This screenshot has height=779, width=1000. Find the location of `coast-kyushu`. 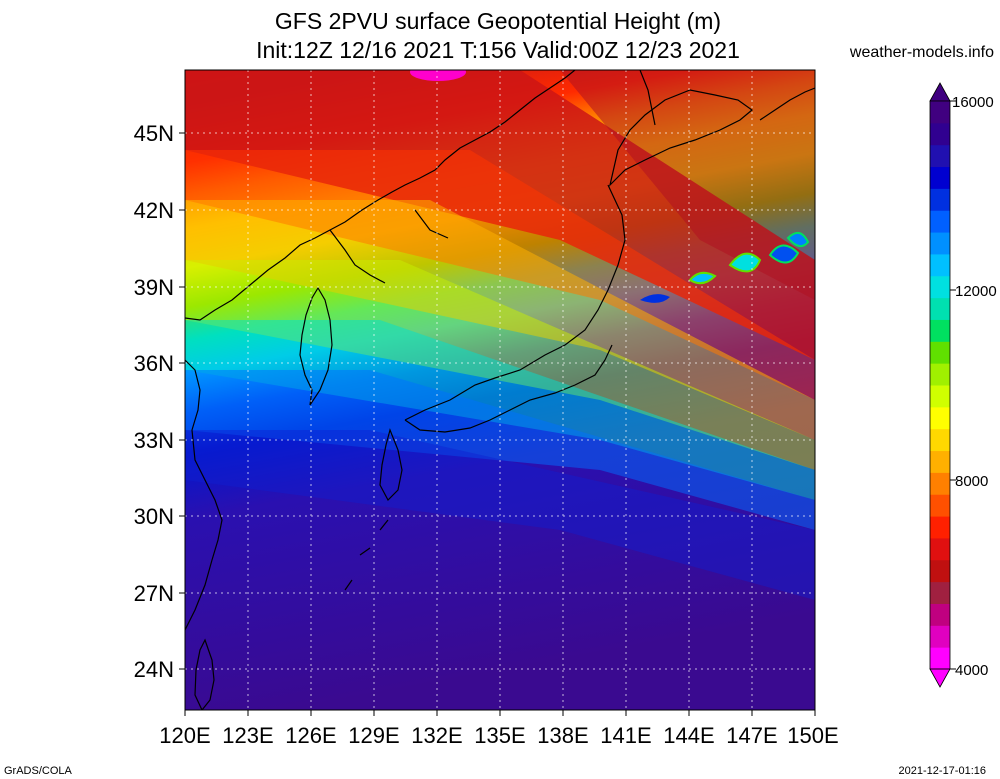

coast-kyushu is located at coordinates (391, 464).